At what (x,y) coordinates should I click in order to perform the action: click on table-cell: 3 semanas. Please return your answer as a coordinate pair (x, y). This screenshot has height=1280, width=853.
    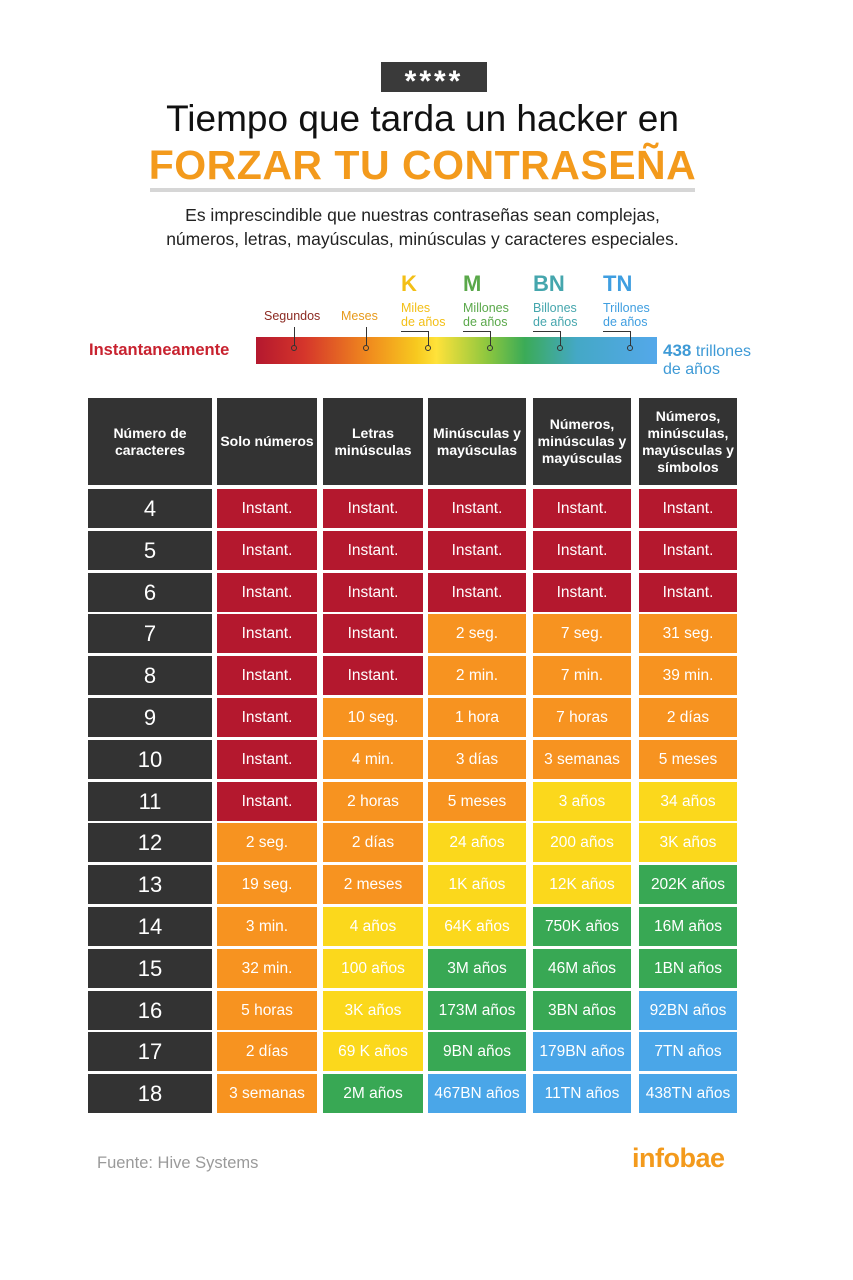
    Looking at the image, I should click on (582, 759).